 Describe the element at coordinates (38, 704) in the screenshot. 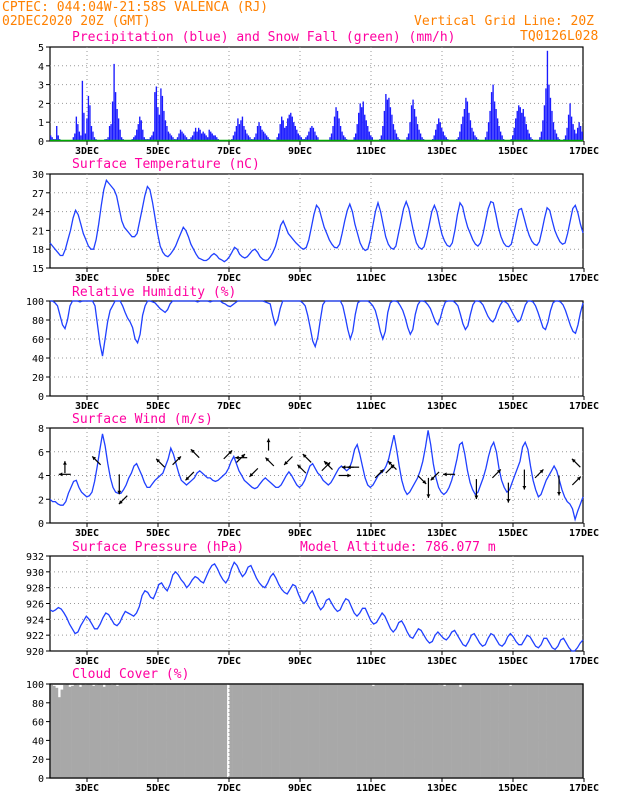

I see `y-tick-label: 80` at that location.